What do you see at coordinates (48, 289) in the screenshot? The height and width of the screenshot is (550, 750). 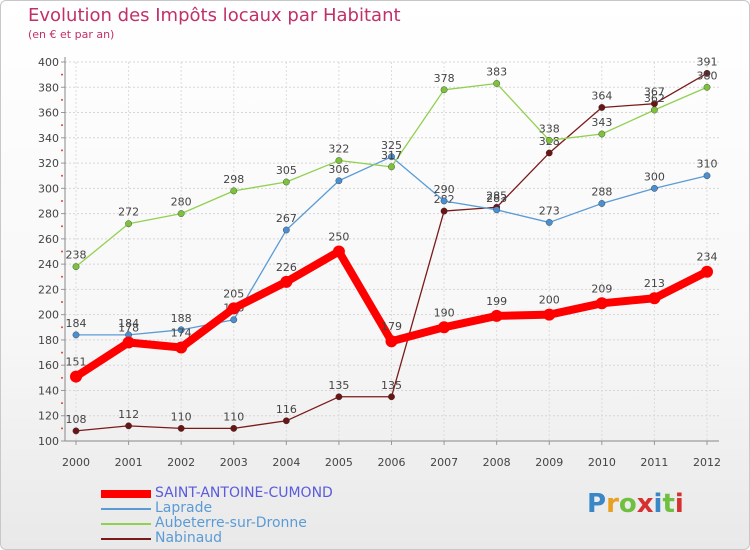 I see `y-tick-label: 220` at bounding box center [48, 289].